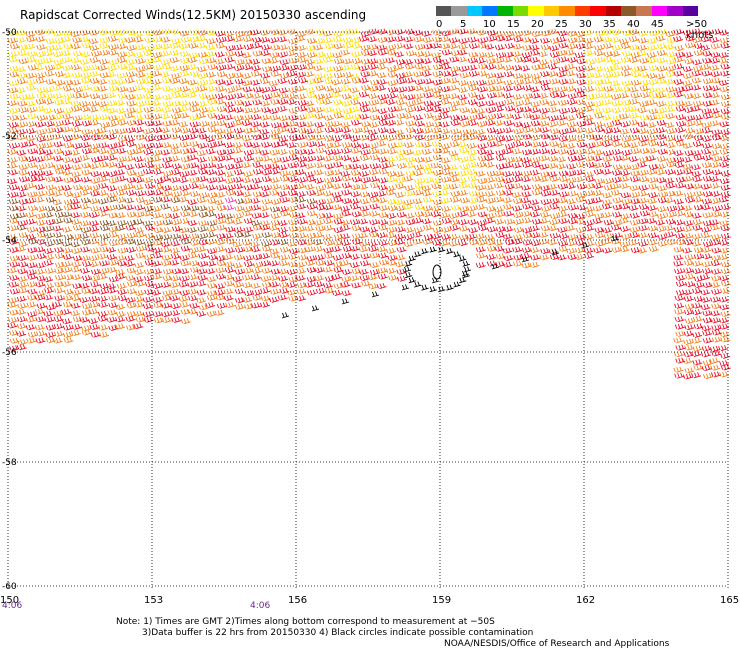 The image size is (740, 650). I want to click on colorbar-label: 30, so click(585, 24).